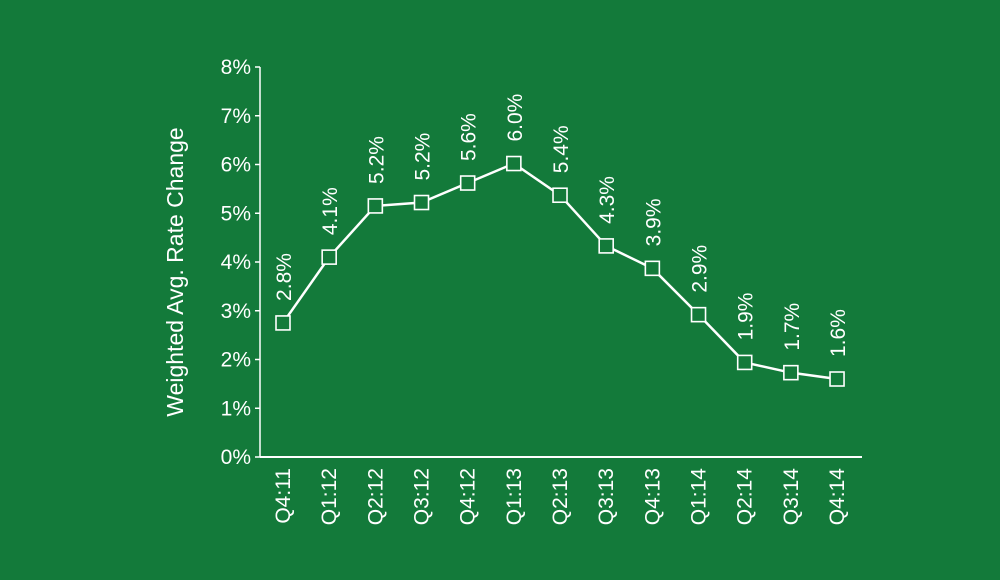 The height and width of the screenshot is (580, 1000). I want to click on y-tick-label: 8%, so click(236, 67).